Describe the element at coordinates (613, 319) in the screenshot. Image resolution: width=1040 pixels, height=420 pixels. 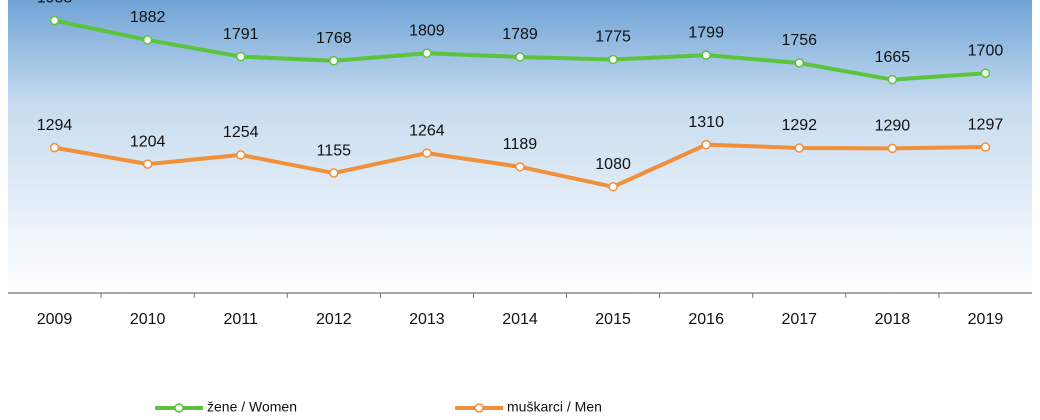
I see `x-tick-label: 2015` at that location.